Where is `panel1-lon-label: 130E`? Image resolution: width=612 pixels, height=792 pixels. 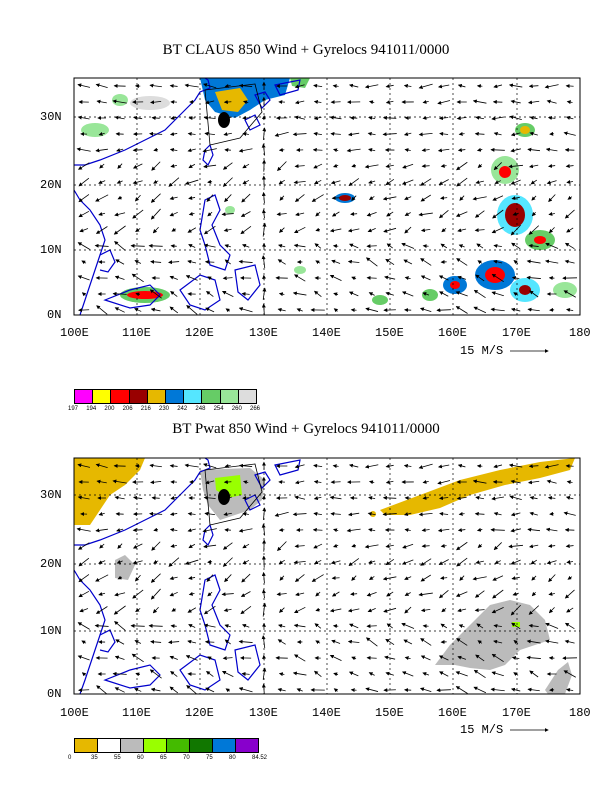 panel1-lon-label: 130E is located at coordinates (263, 333).